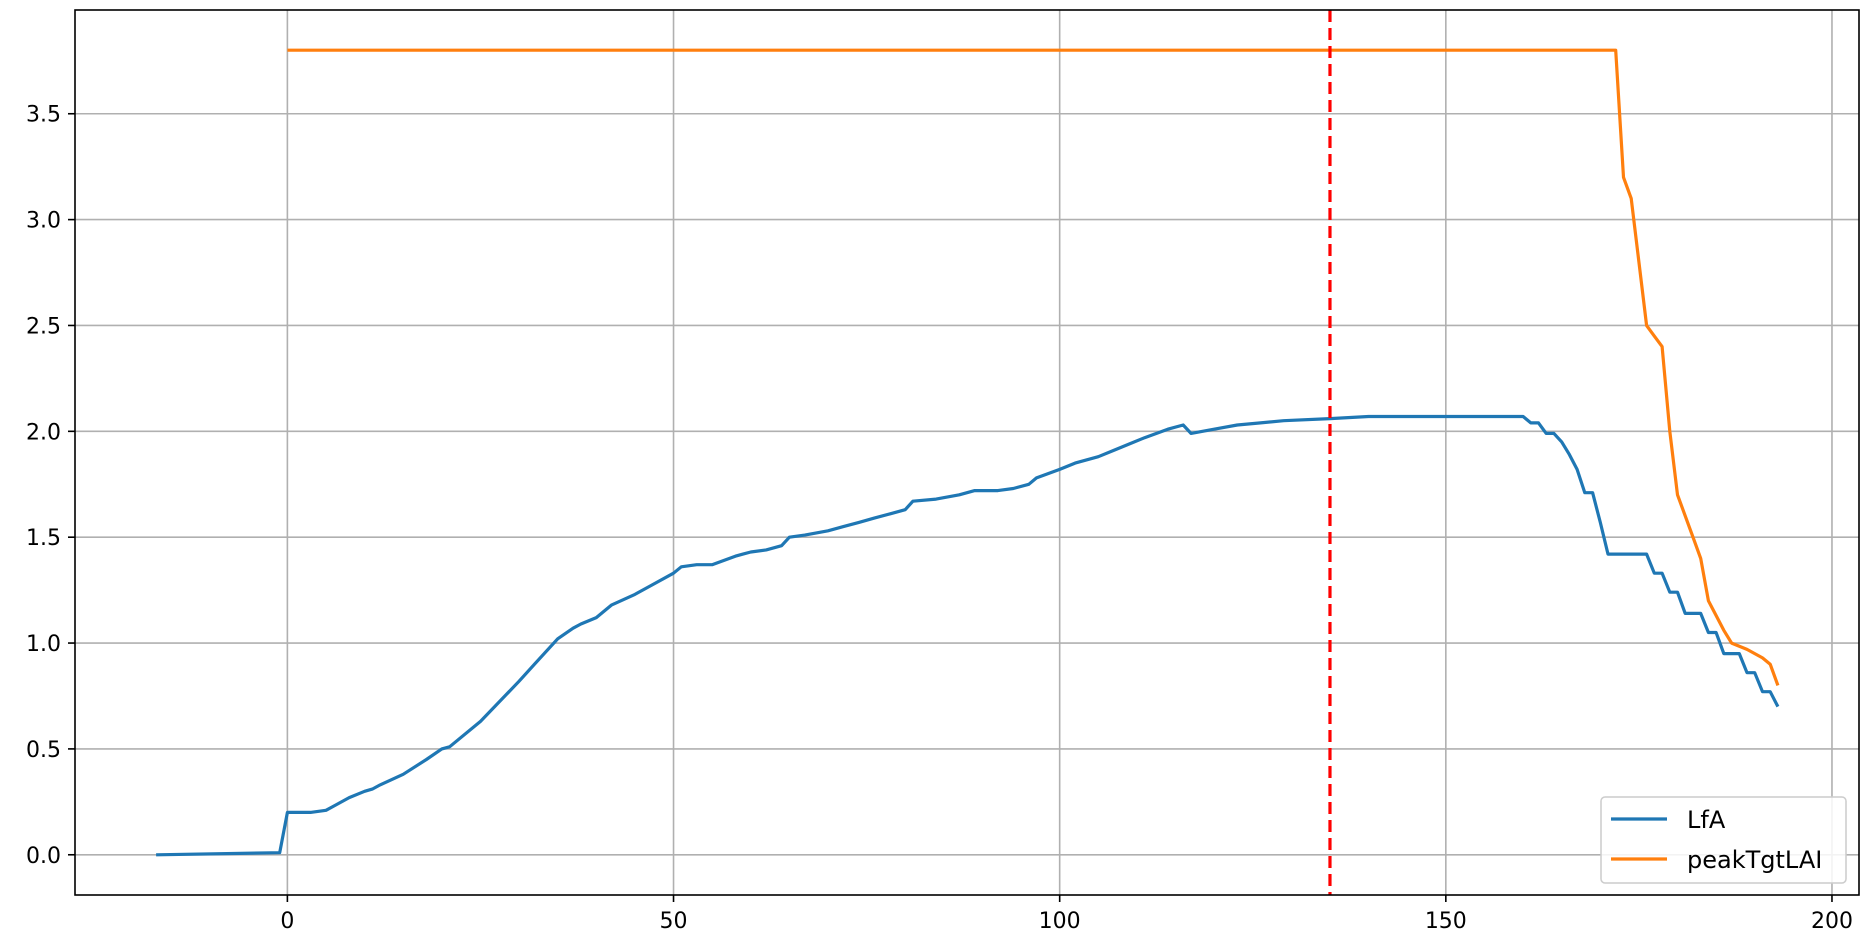 Image resolution: width=1863 pixels, height=941 pixels. I want to click on legend: LfA peakTgtLAI, so click(1723, 840).